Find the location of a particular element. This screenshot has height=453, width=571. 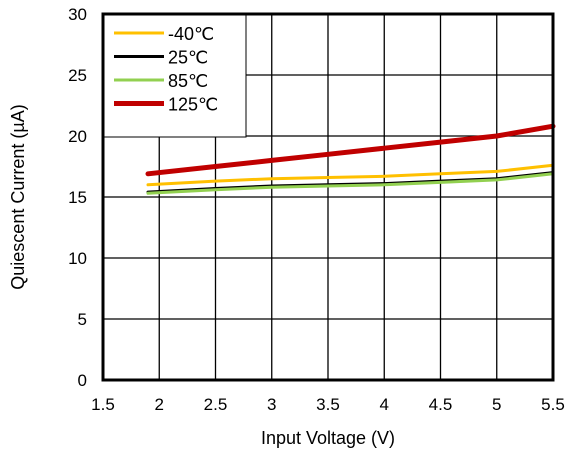

y-tick-label: 25 is located at coordinates (77, 75).